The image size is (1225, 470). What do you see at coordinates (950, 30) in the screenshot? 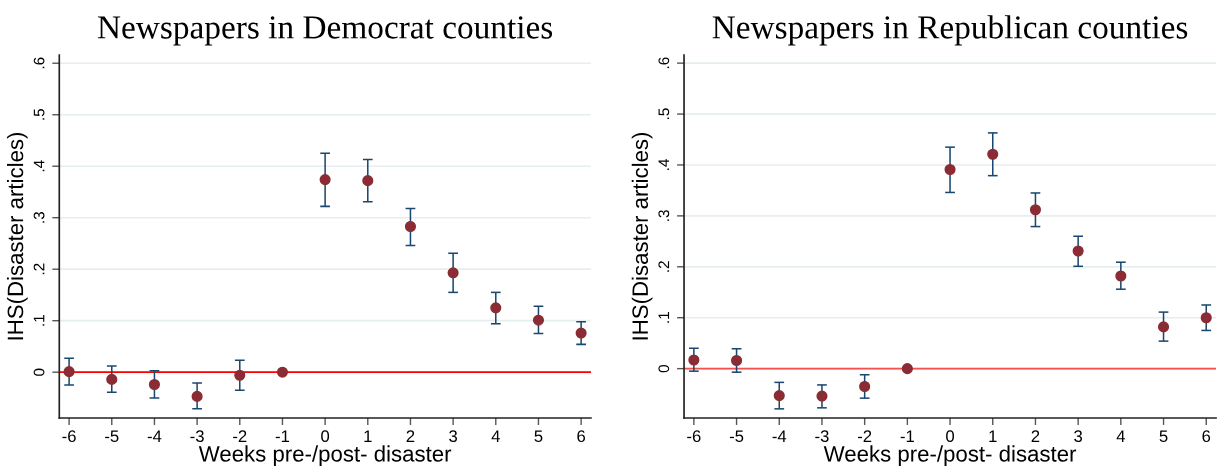
I see `chart-title: Newspapers in Republican counties` at bounding box center [950, 30].